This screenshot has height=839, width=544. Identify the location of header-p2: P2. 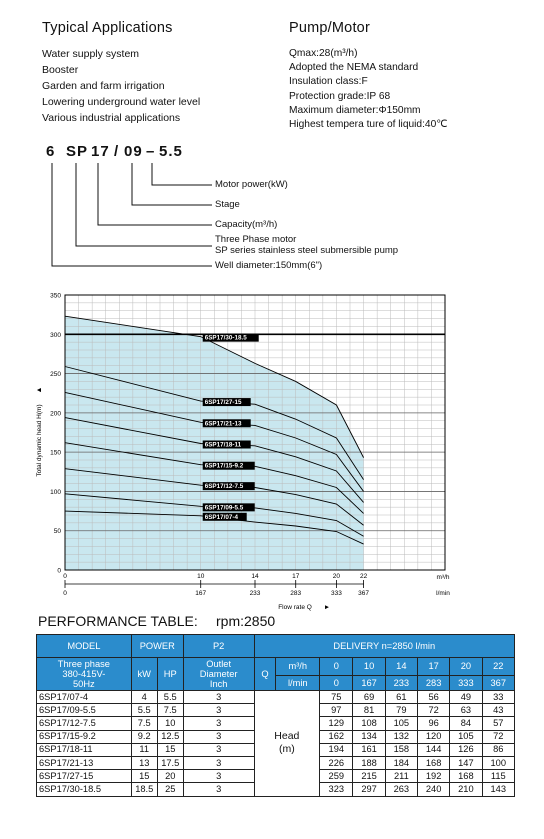
(218, 646).